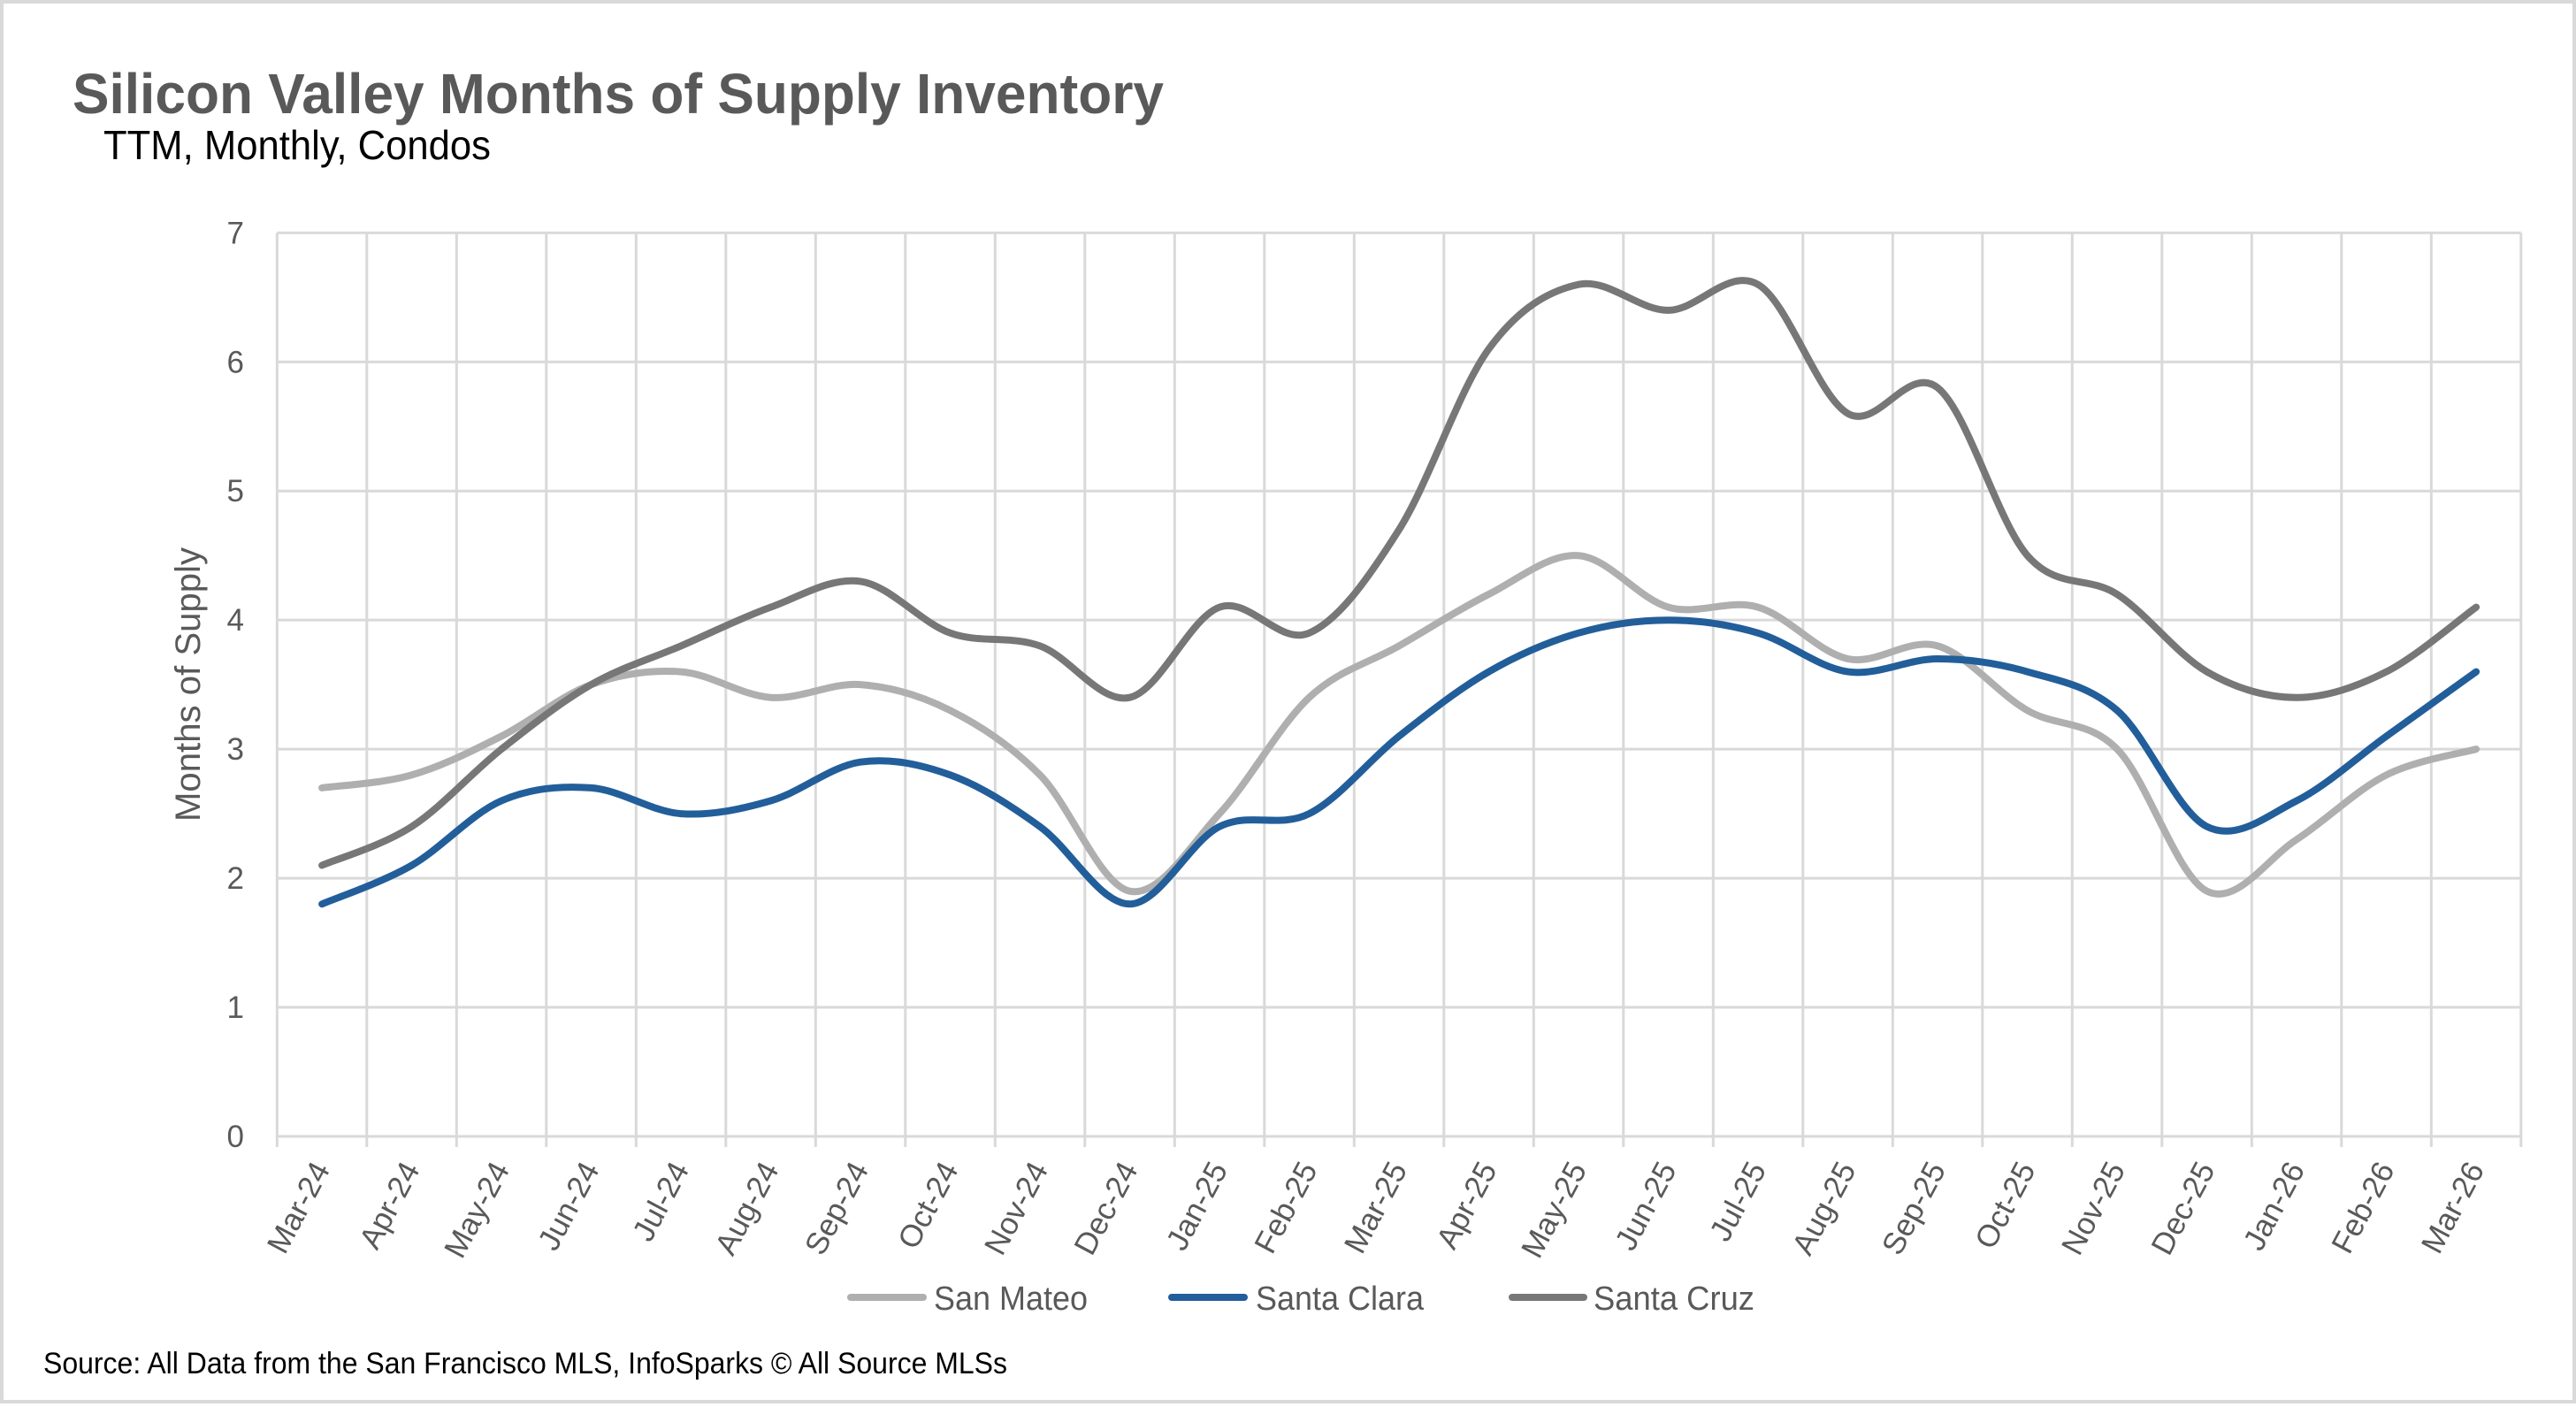 The height and width of the screenshot is (1407, 2576). Describe the element at coordinates (236, 233) in the screenshot. I see `y-tick-label: 7` at that location.